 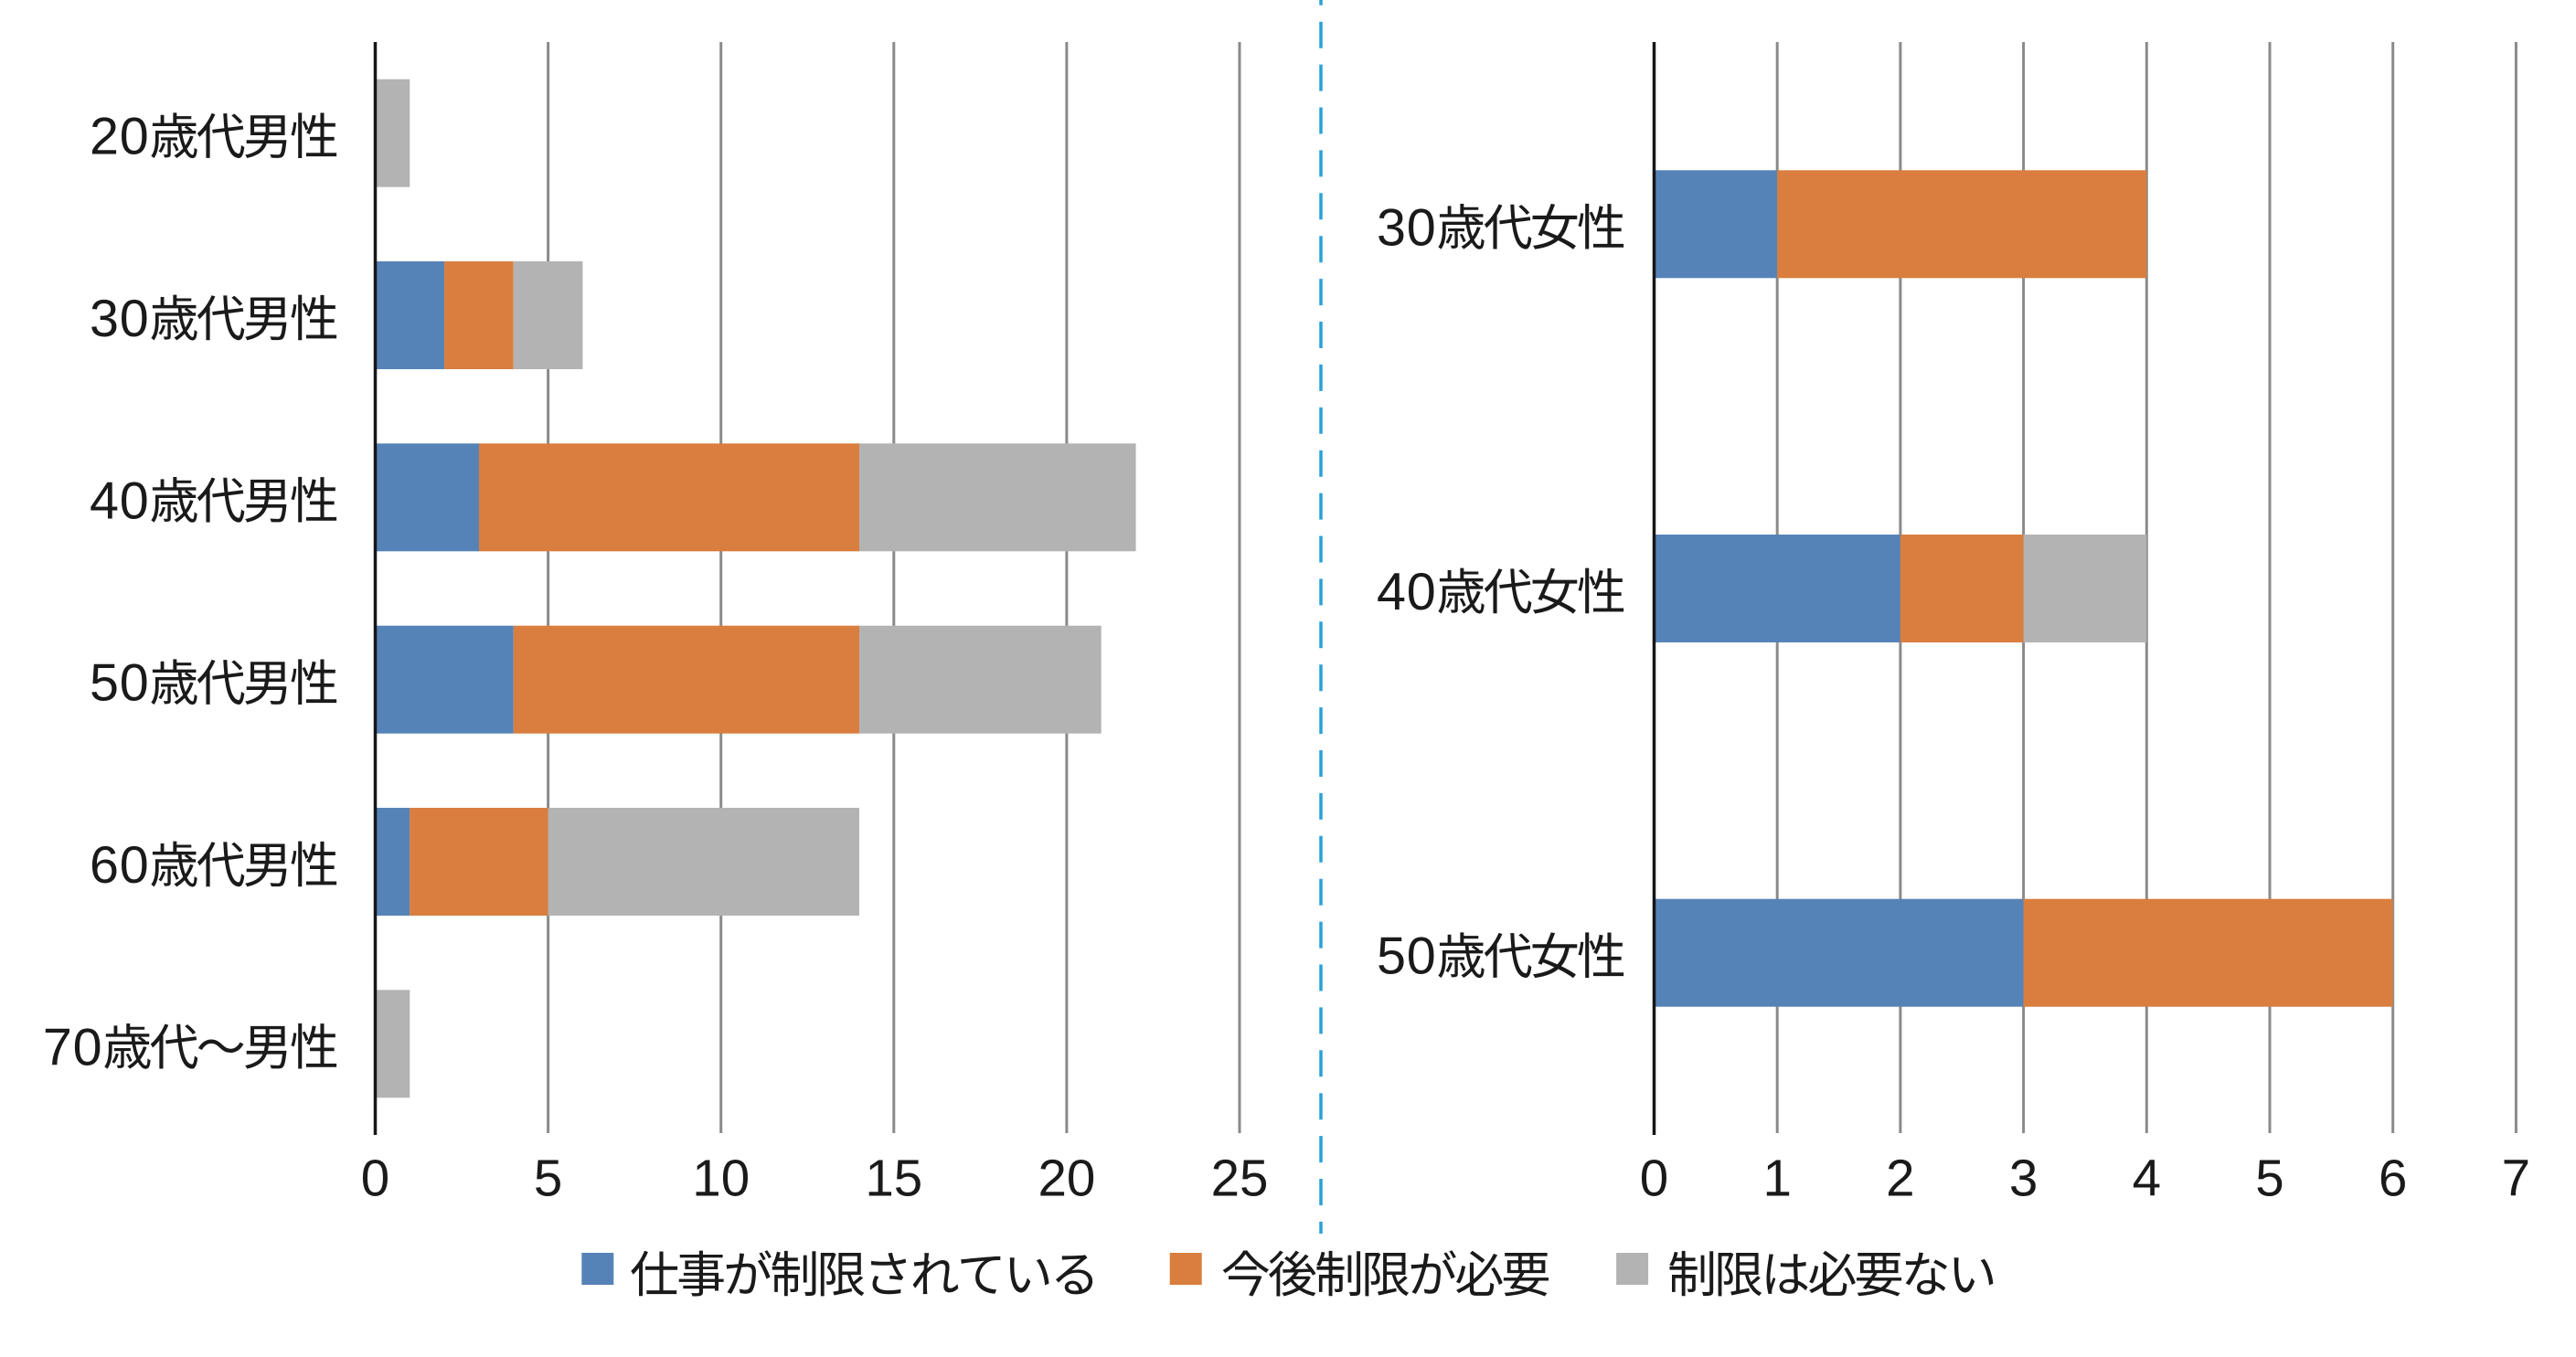 I want to click on svg-text: 15, so click(x=893, y=1179).